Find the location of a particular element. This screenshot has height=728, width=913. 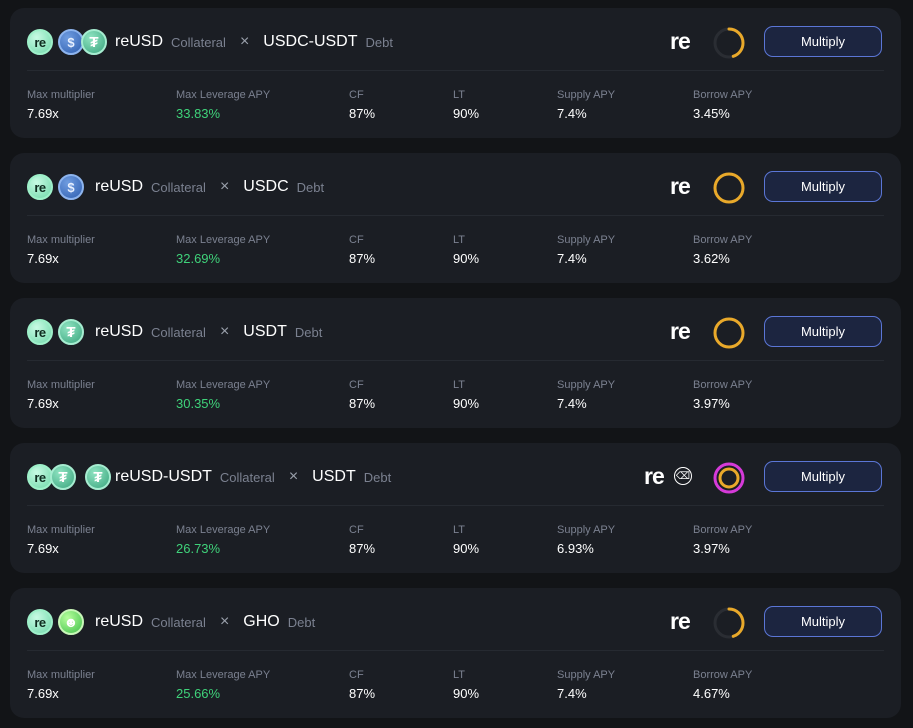

debt-name: USDT is located at coordinates (265, 331).